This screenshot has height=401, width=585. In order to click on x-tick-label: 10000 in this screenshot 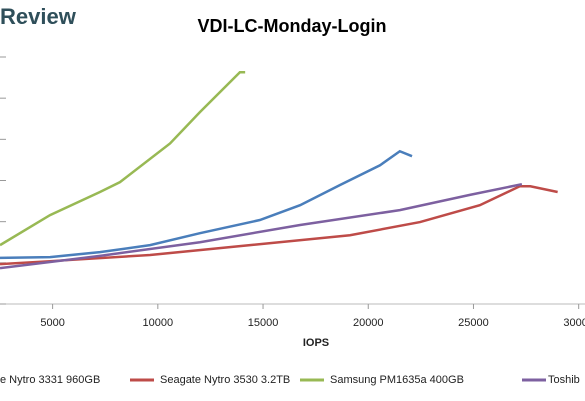, I will do `click(158, 323)`.